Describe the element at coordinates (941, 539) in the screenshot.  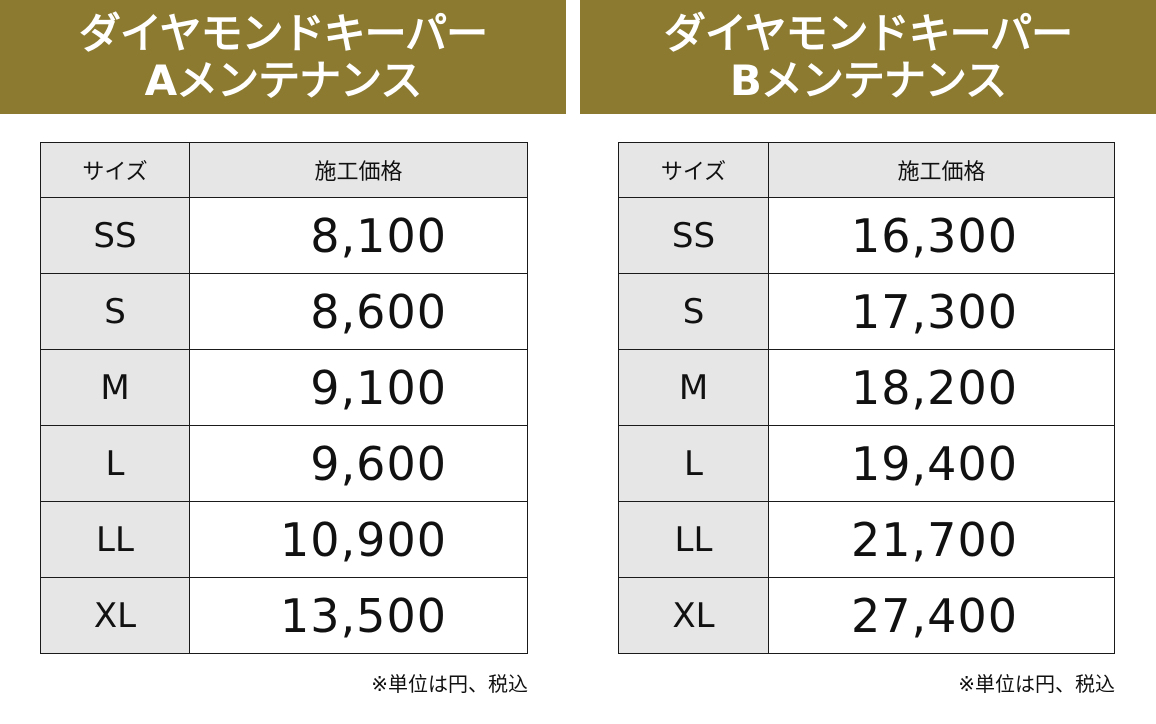
I see `price-cell: 21,700` at that location.